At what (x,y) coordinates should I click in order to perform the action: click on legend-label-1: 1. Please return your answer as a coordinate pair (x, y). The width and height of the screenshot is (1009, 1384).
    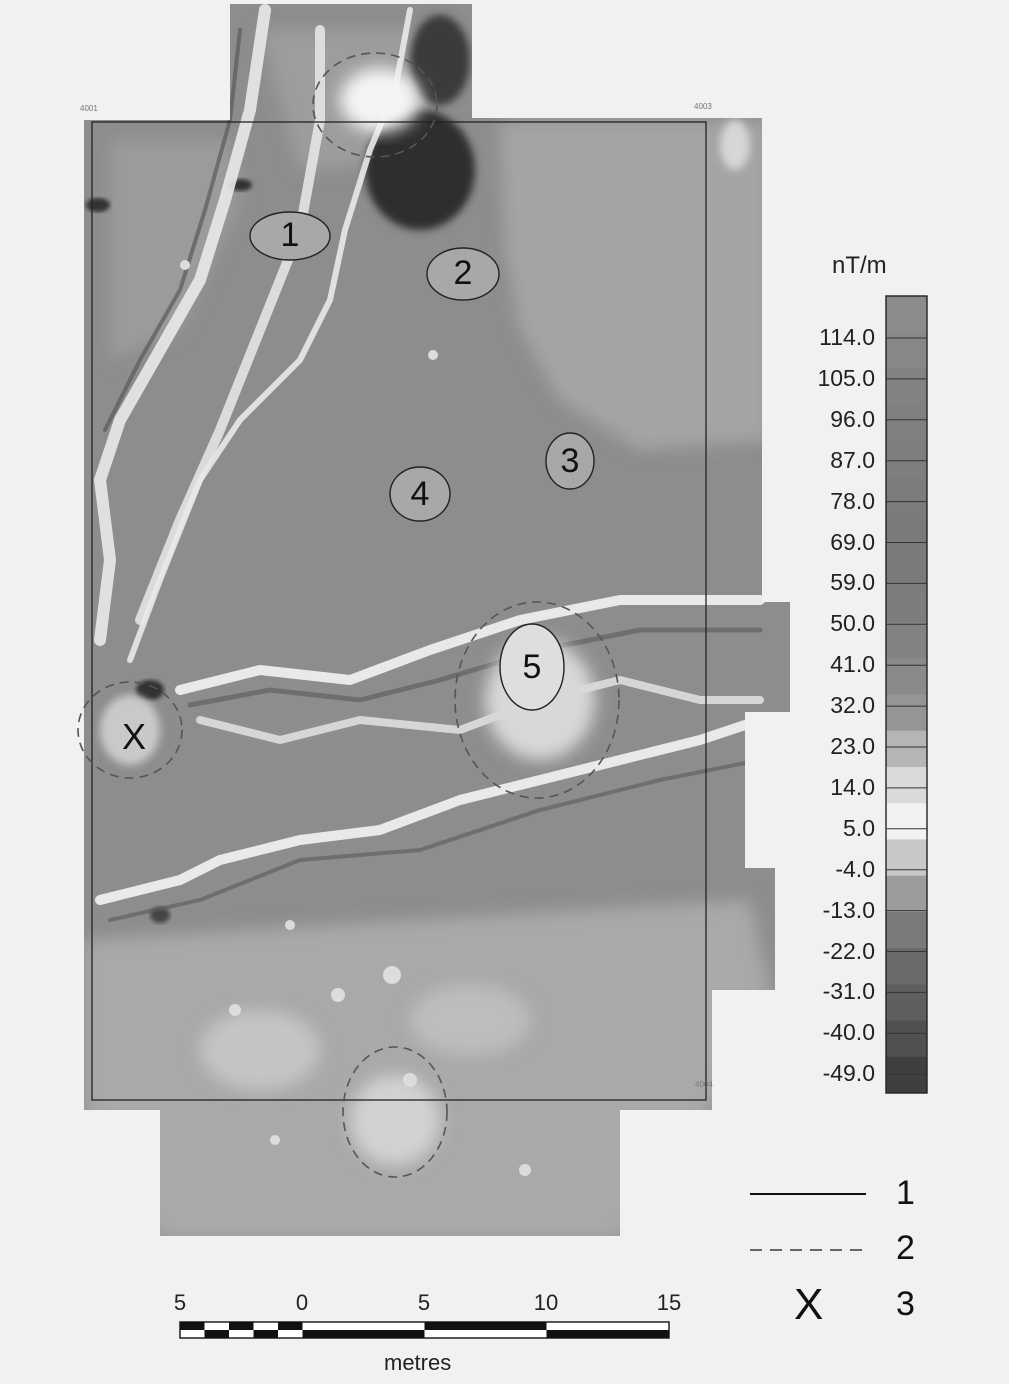
    Looking at the image, I should click on (905, 1193).